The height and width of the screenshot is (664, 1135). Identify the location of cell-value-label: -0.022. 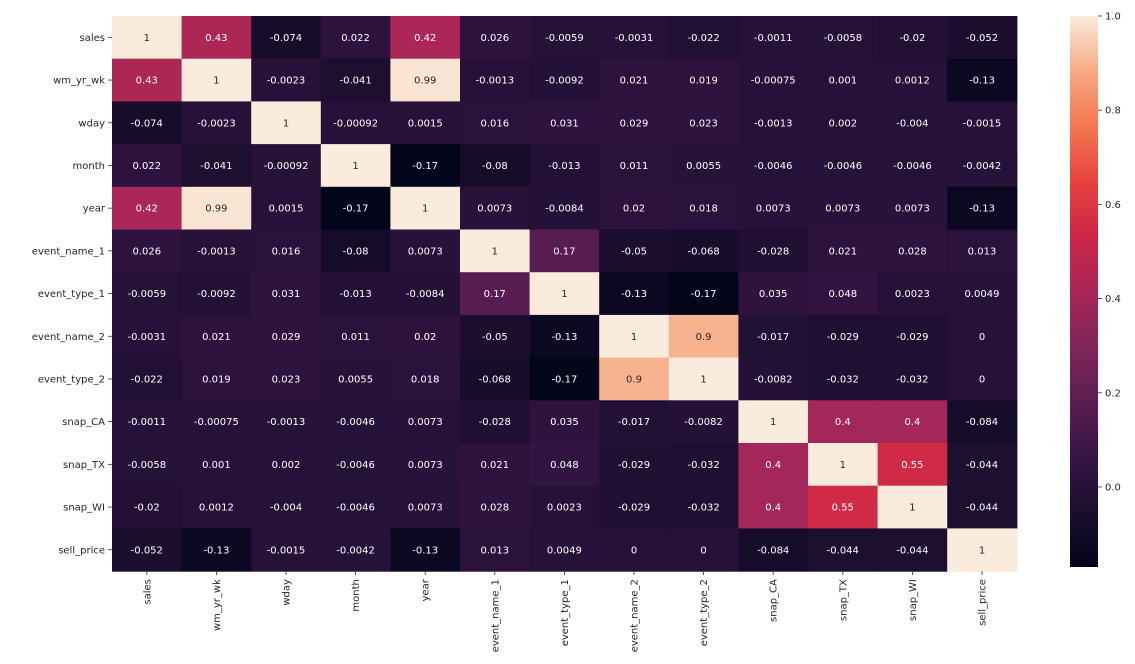
(147, 379).